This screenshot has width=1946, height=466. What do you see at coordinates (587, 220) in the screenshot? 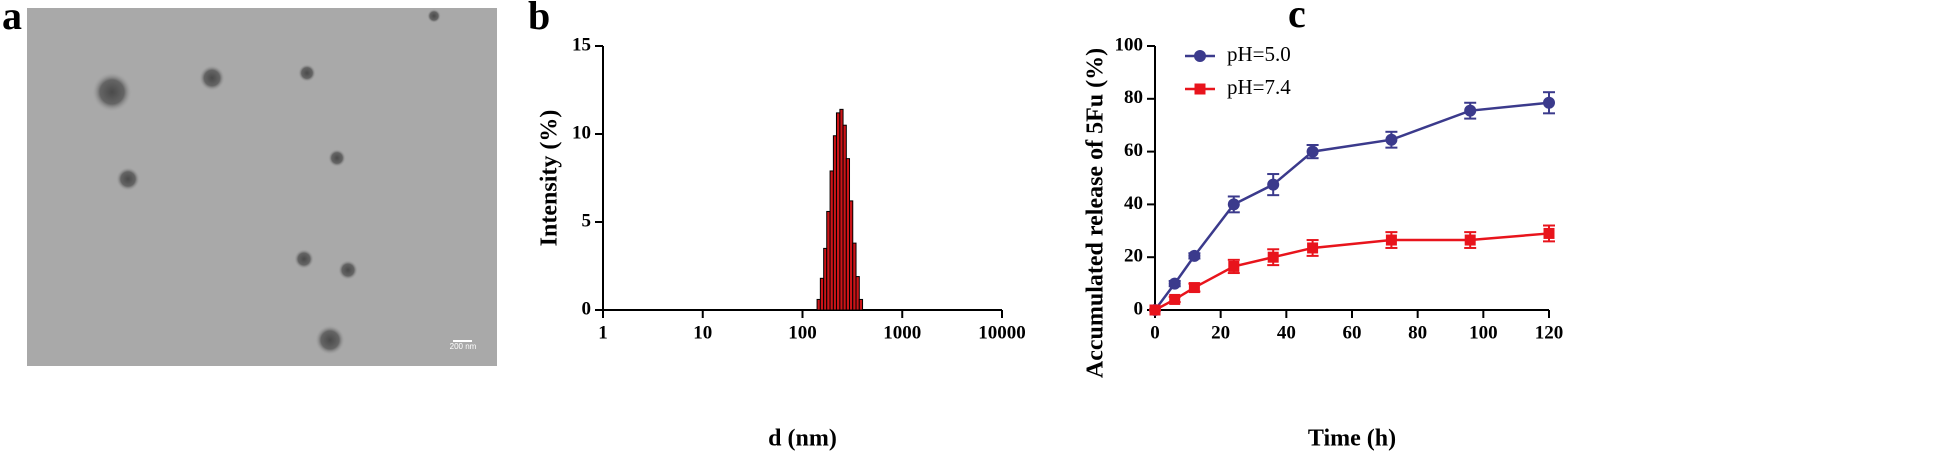
I see `y-tick-label: 5` at bounding box center [587, 220].